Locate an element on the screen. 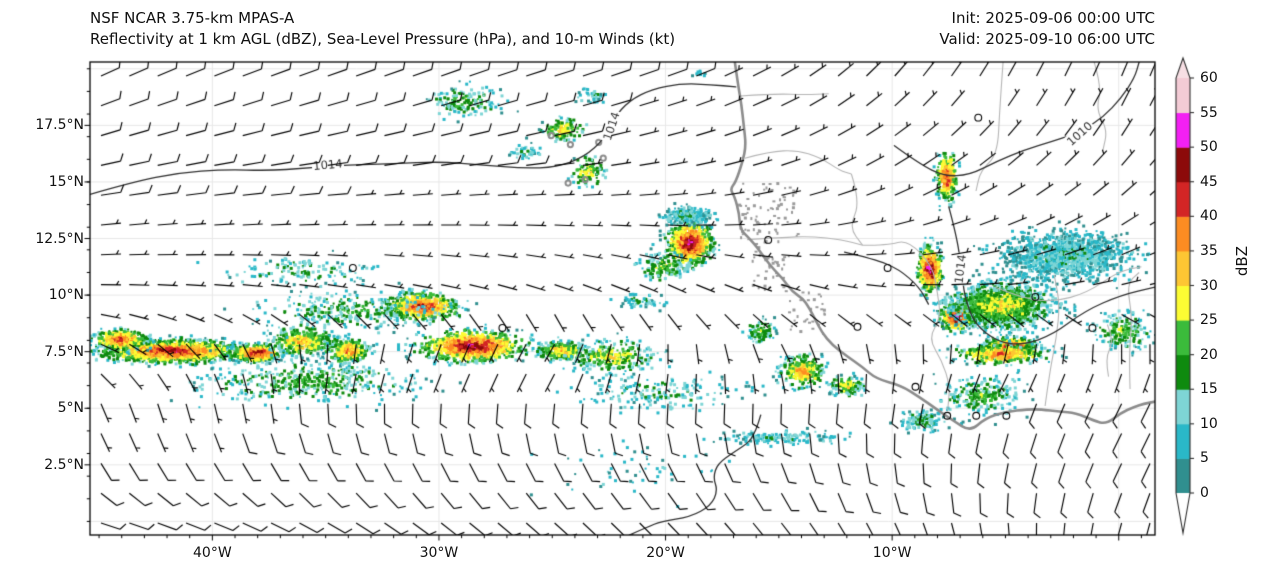  y-tick-label: 17.5°N is located at coordinates (59, 125).